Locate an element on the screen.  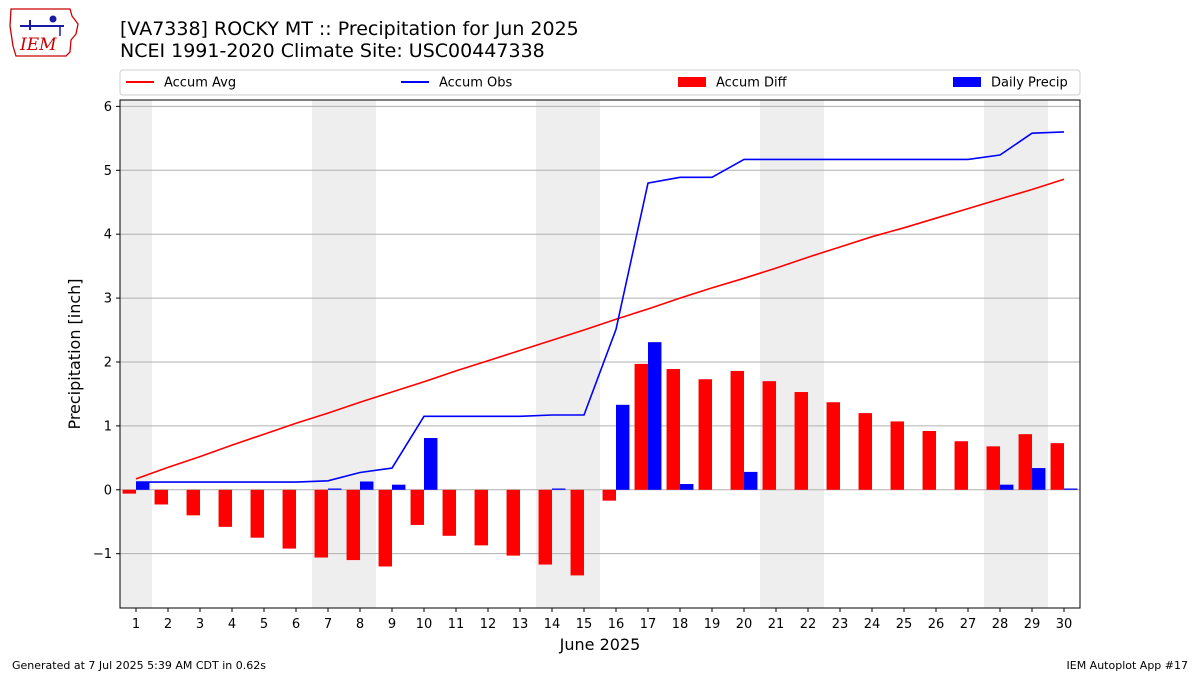
y-tick-label: 5 is located at coordinates (108, 171).